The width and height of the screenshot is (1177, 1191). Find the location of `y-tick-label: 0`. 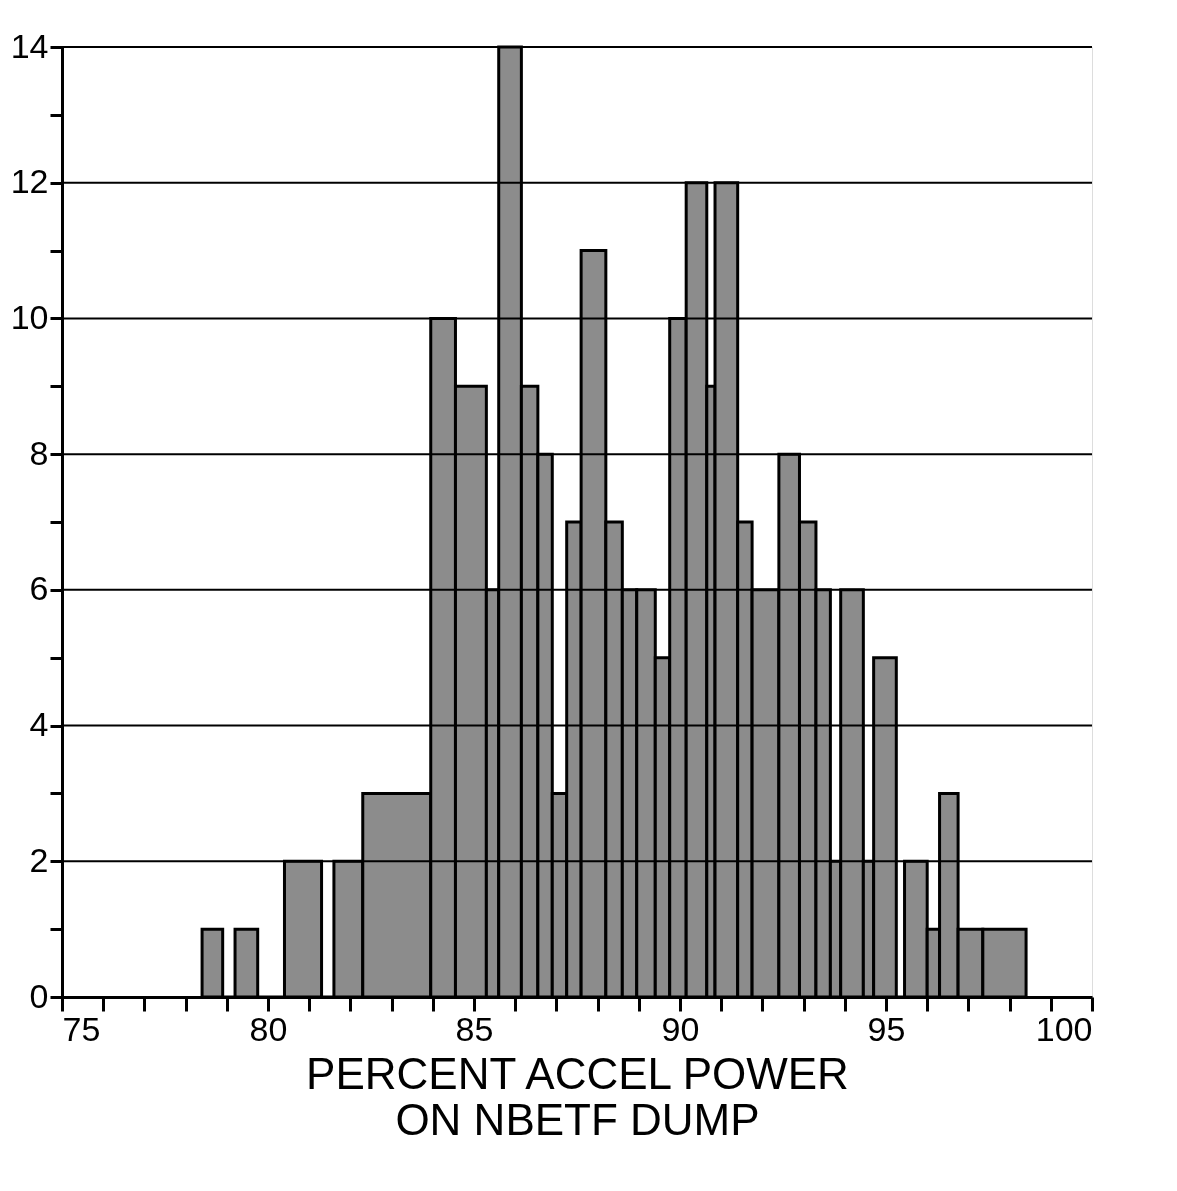

y-tick-label: 0 is located at coordinates (39, 995).